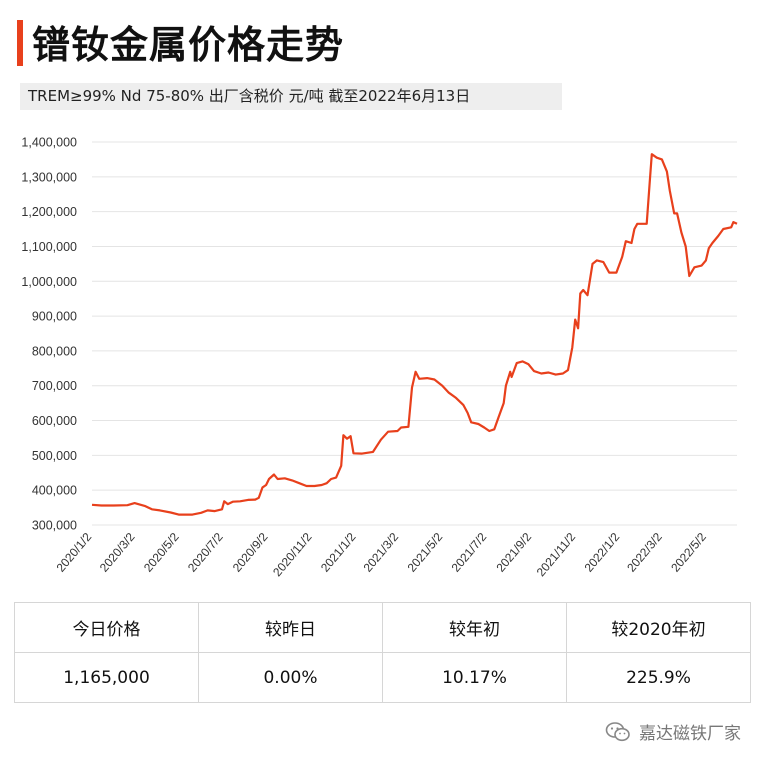 This screenshot has width=765, height=765. What do you see at coordinates (54, 351) in the screenshot?
I see `y-tick-label: 800,000` at bounding box center [54, 351].